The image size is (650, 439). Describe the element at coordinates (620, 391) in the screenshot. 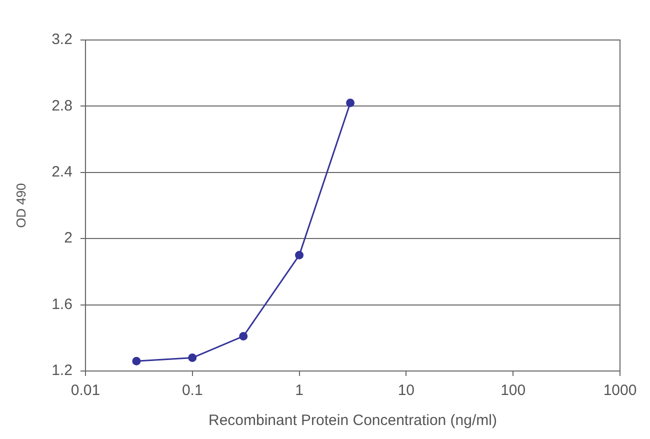

I see `x-tick-label: 1000` at that location.